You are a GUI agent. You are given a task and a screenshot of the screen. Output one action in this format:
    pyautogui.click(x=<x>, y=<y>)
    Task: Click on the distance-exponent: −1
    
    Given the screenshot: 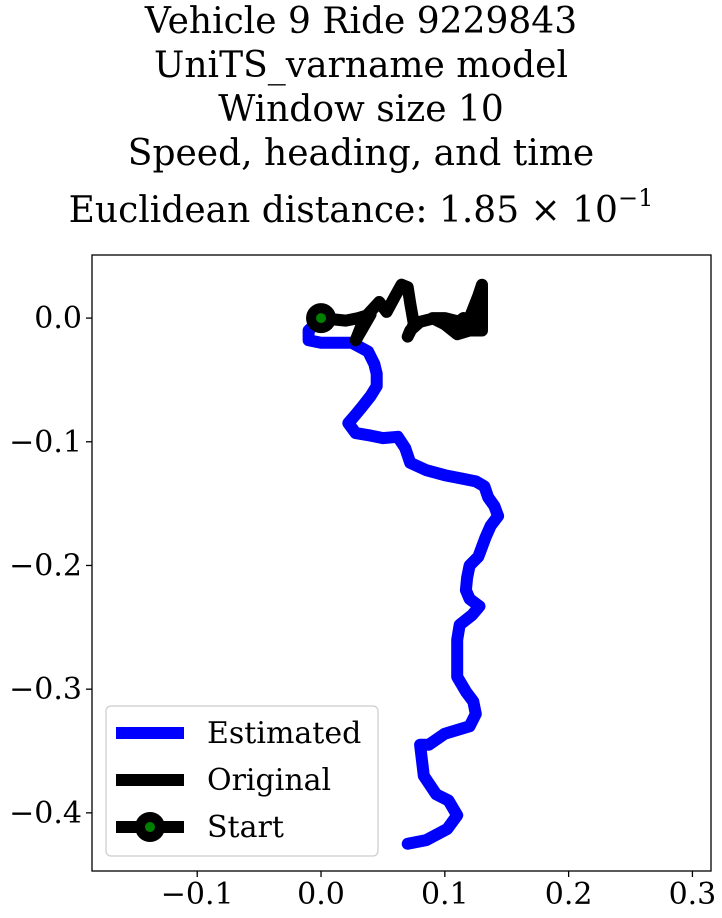 What is the action you would take?
    pyautogui.click(x=635, y=198)
    